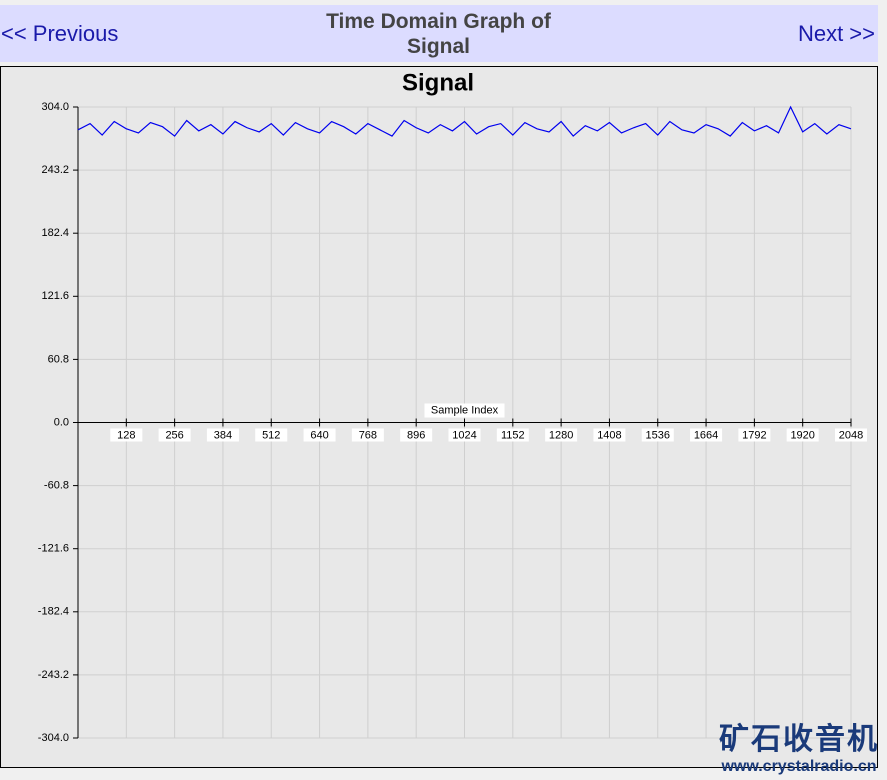  Describe the element at coordinates (438, 82) in the screenshot. I see `chart-title: Signal` at that location.